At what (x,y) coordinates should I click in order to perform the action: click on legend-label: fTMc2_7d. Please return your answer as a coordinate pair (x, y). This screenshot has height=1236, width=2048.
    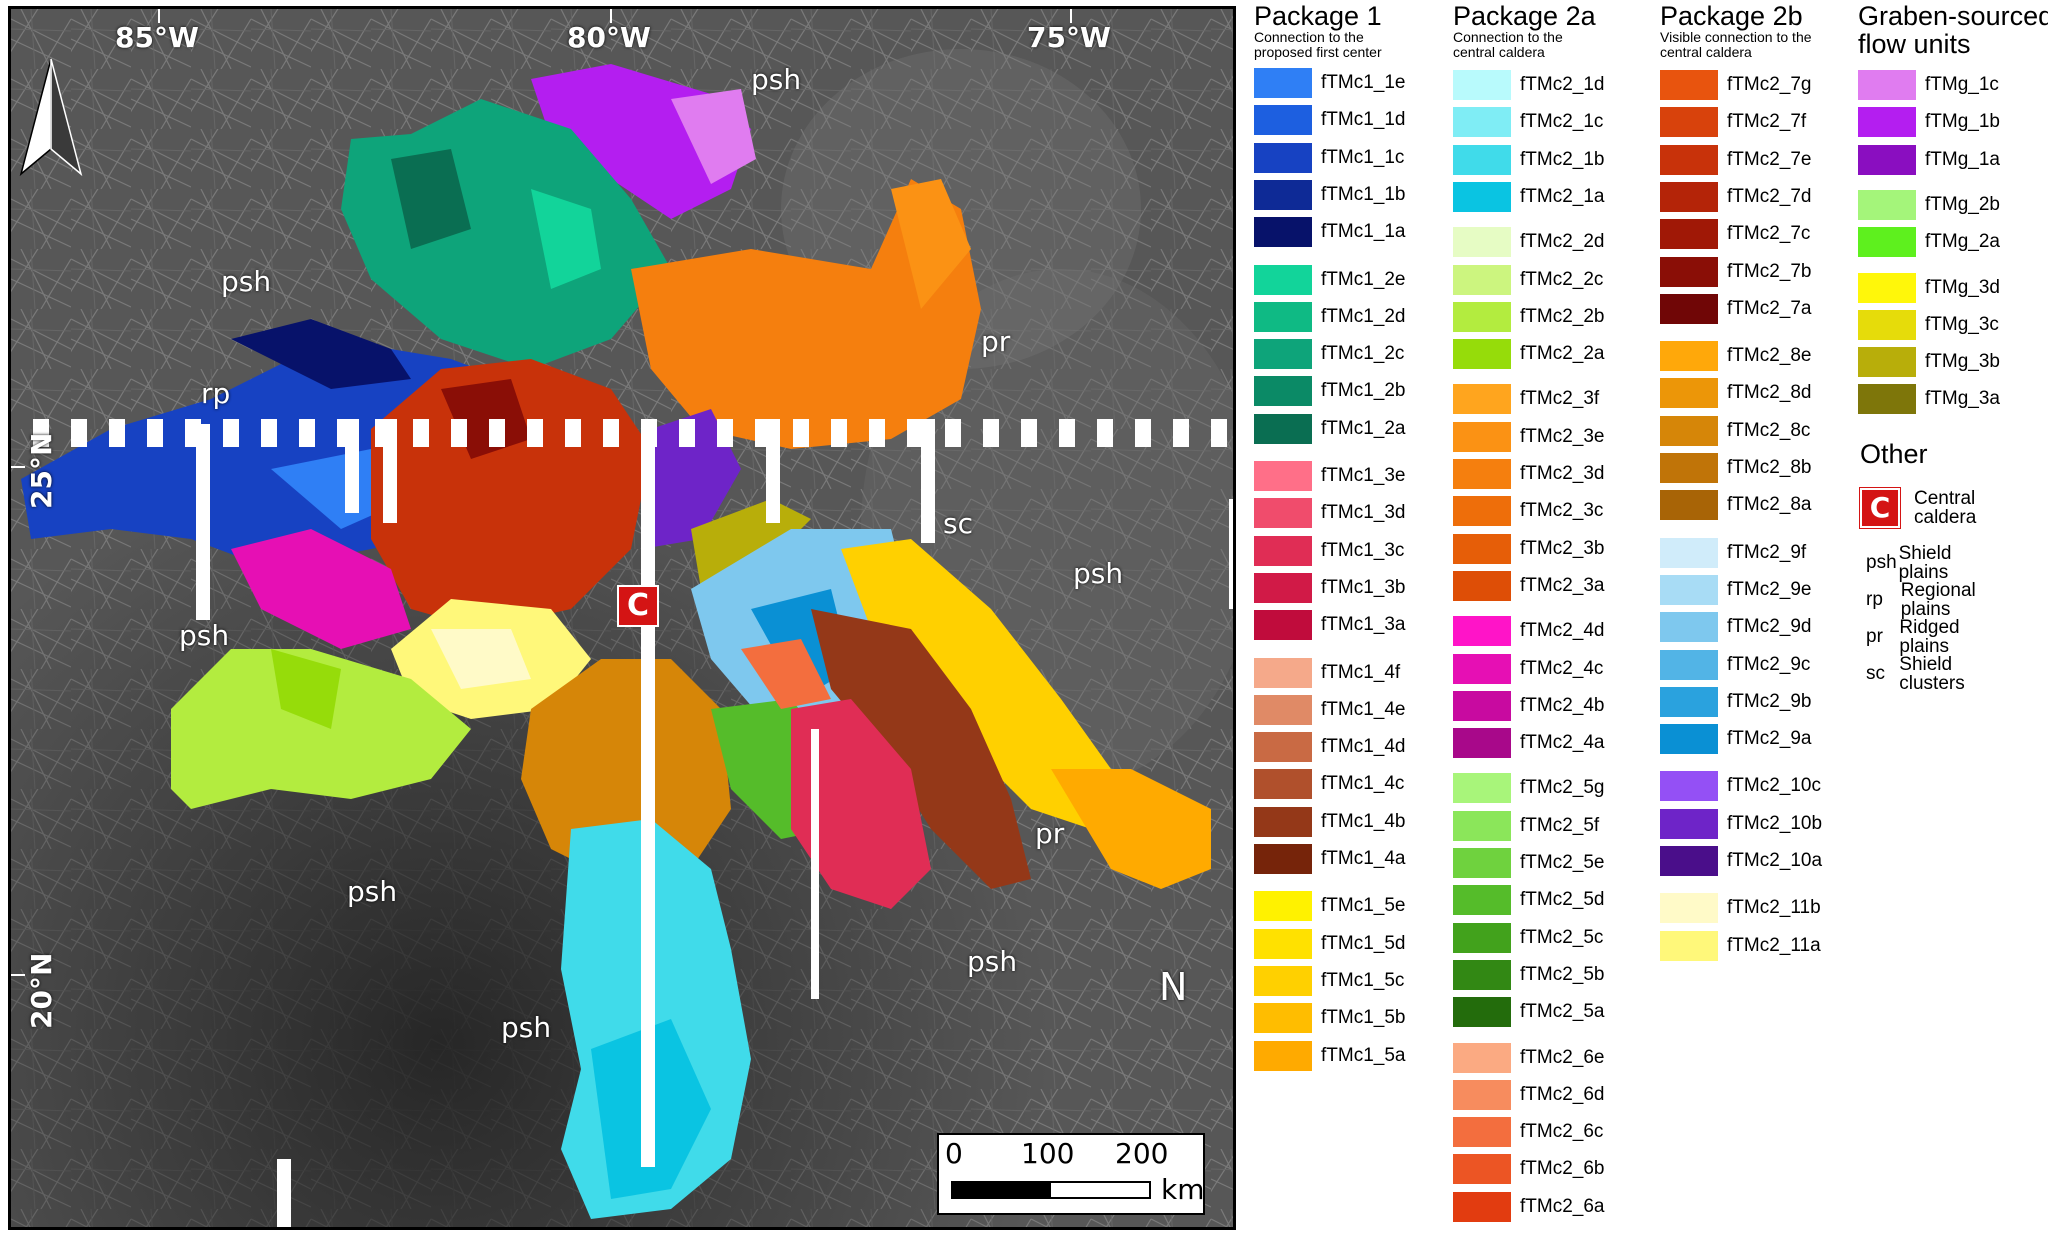
    Looking at the image, I should click on (1769, 196).